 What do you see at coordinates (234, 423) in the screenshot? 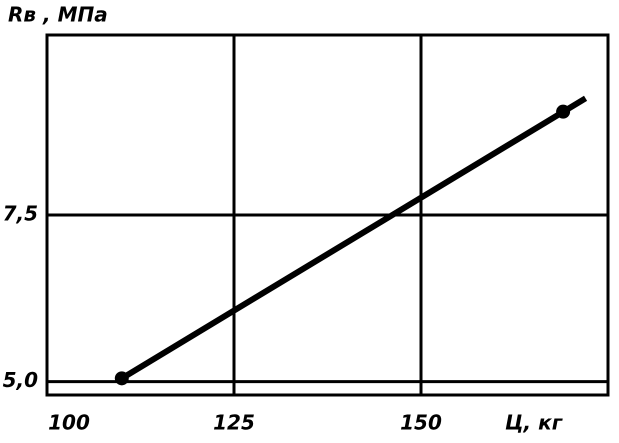
I see `x-tick-label: 125` at bounding box center [234, 423].